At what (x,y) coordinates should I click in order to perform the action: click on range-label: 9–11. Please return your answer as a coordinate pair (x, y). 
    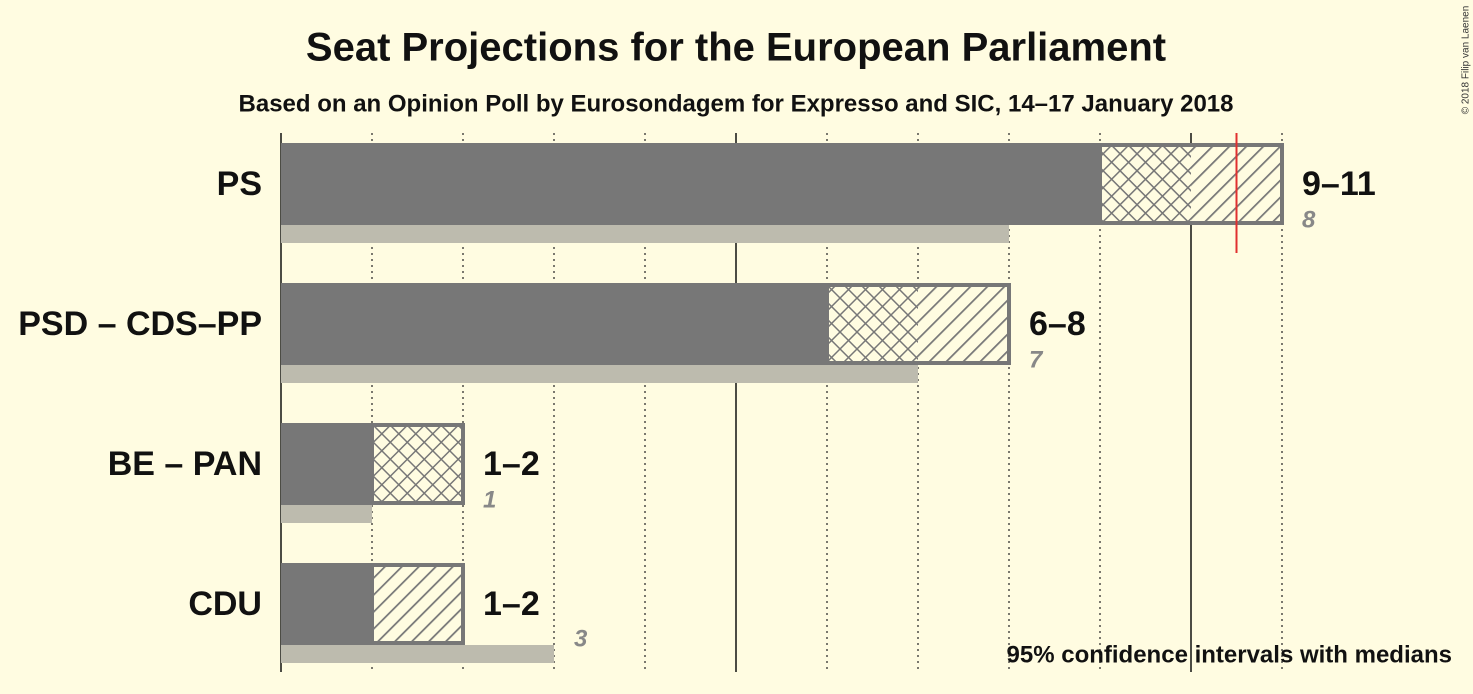
    Looking at the image, I should click on (1339, 184).